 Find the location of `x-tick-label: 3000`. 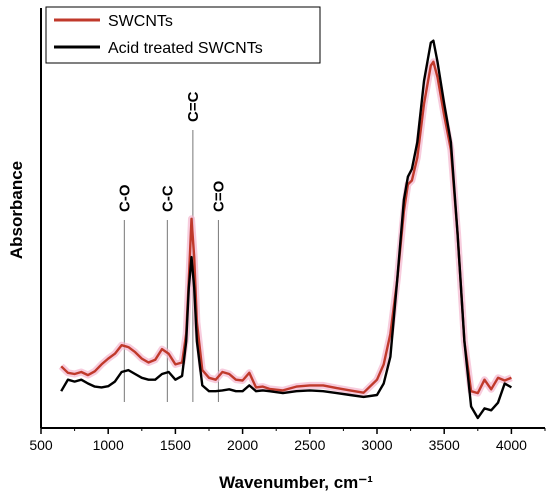

x-tick-label: 3000 is located at coordinates (376, 445).